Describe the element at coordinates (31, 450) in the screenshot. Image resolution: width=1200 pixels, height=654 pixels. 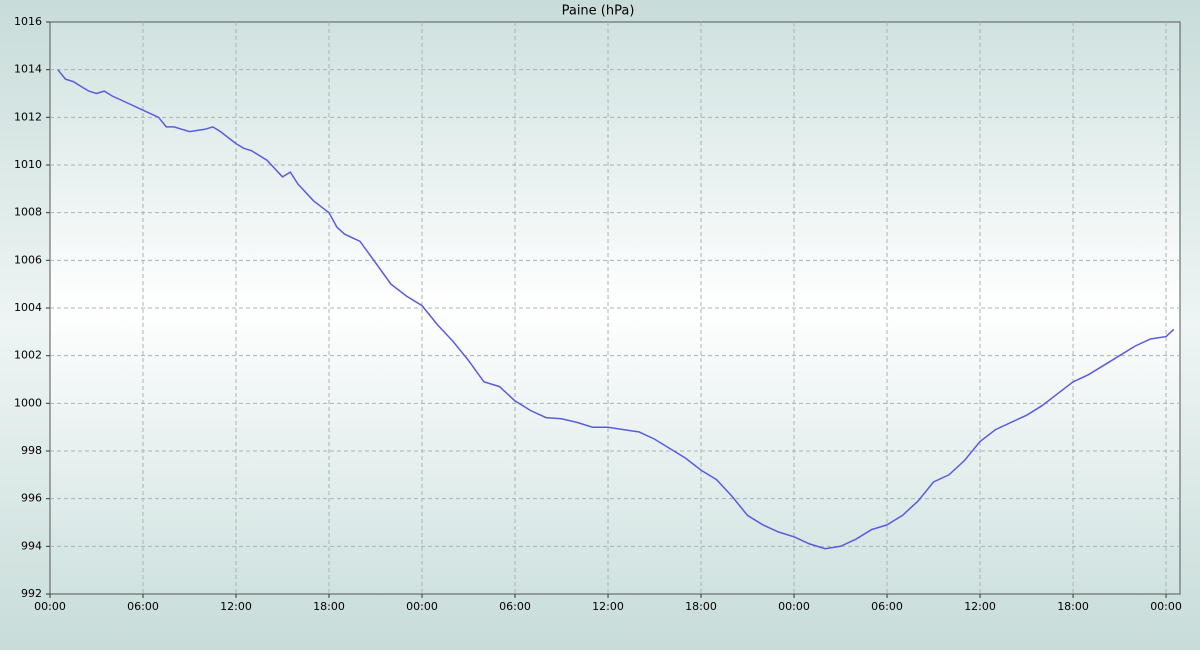
I see `y-tick-label: 998` at that location.